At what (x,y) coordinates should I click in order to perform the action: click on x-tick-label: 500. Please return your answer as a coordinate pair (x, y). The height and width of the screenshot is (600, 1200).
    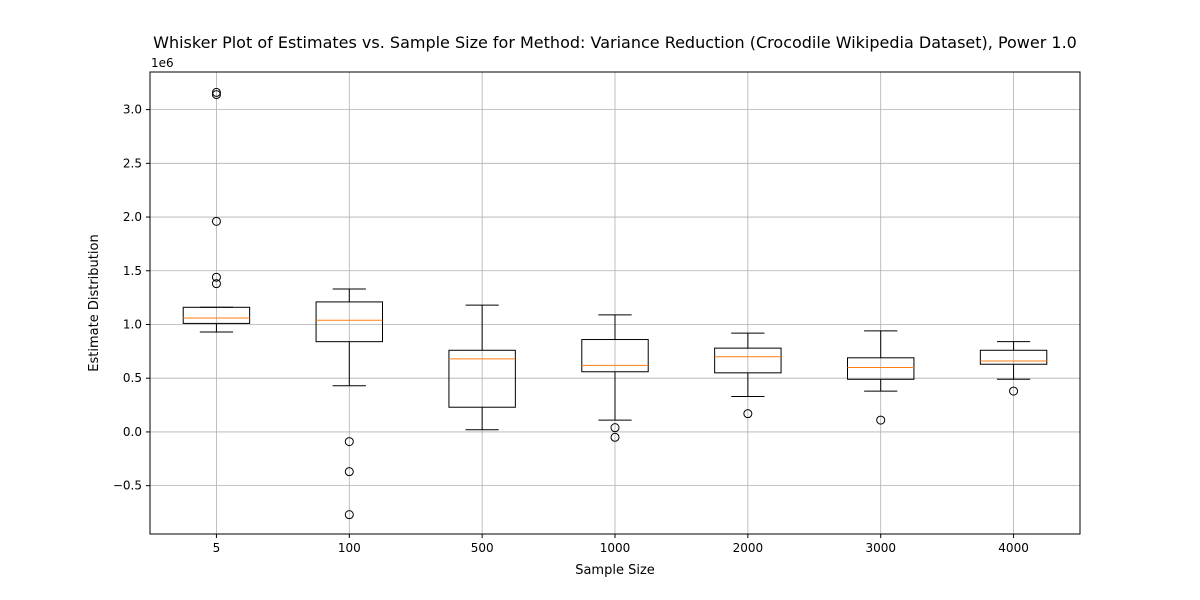
    Looking at the image, I should click on (482, 548).